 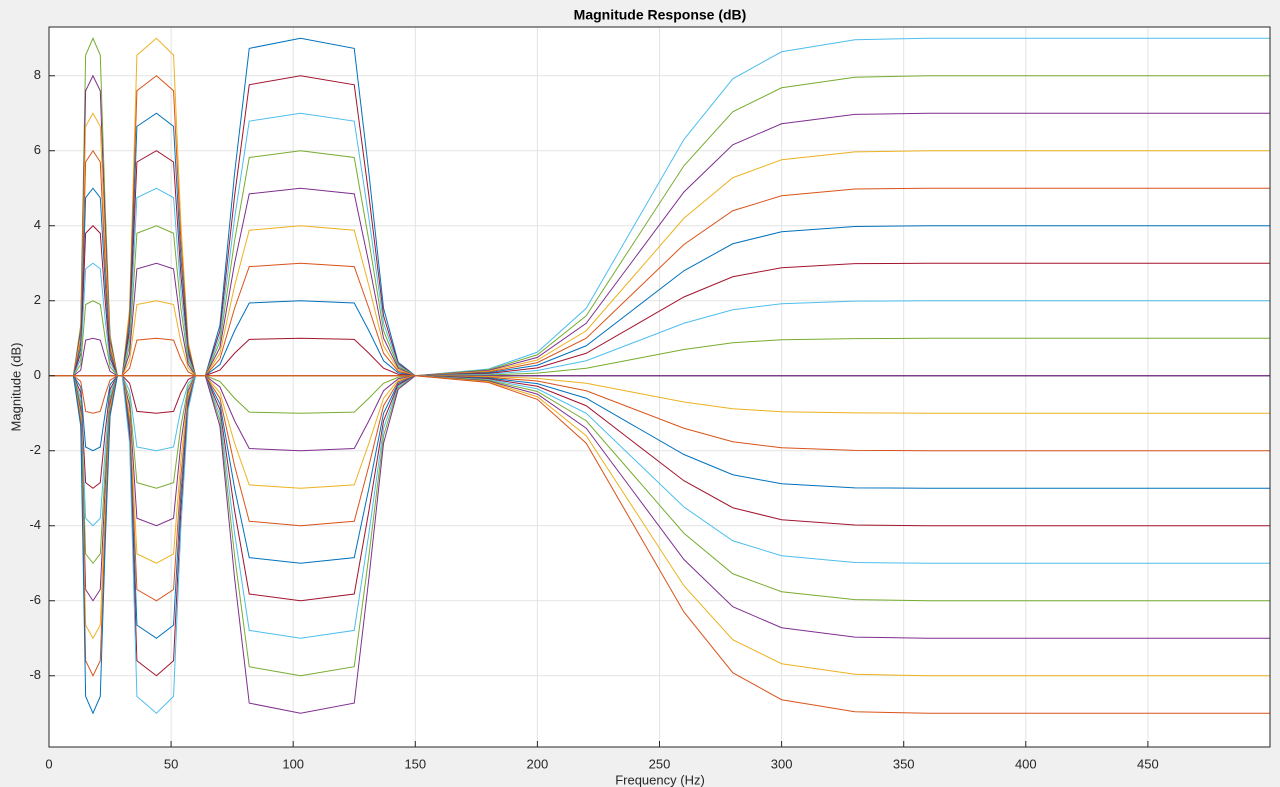 What do you see at coordinates (15, 387) in the screenshot?
I see `y-axis-label: Magnitude (dB)` at bounding box center [15, 387].